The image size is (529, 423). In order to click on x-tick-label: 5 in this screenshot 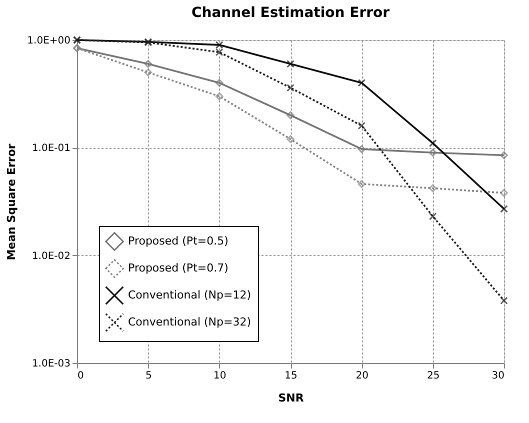, I will do `click(148, 376)`.